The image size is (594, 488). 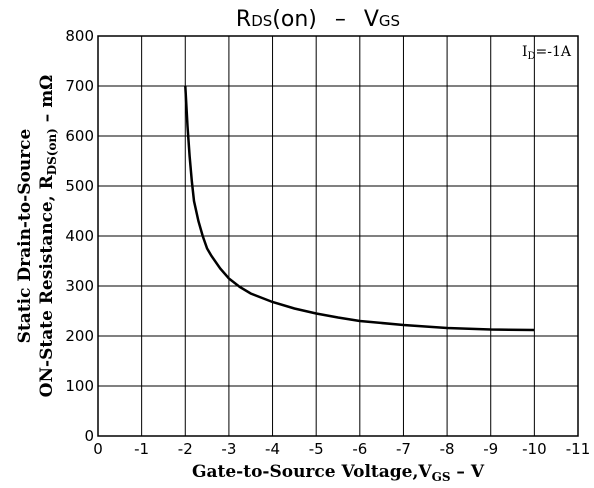 What do you see at coordinates (79, 386) in the screenshot?
I see `y-tick-label: 100` at bounding box center [79, 386].